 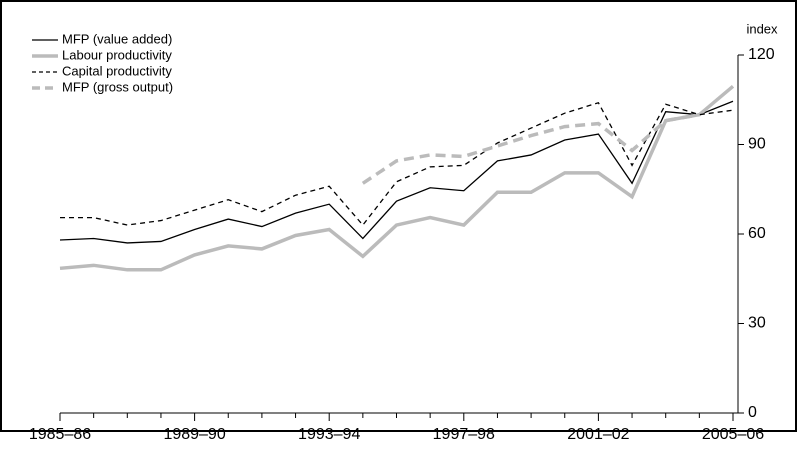 I want to click on x-tick-label: 2005–06, so click(x=733, y=434).